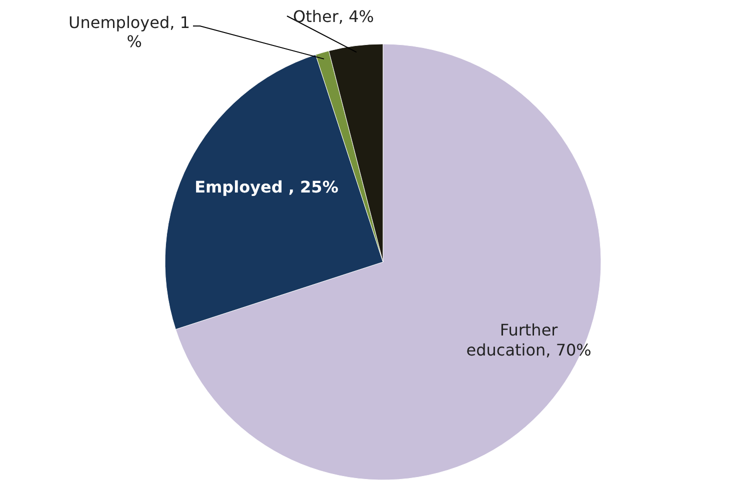 Image resolution: width=749 pixels, height=490 pixels. What do you see at coordinates (333, 16) in the screenshot?
I see `slice-label: Other, 4%` at bounding box center [333, 16].